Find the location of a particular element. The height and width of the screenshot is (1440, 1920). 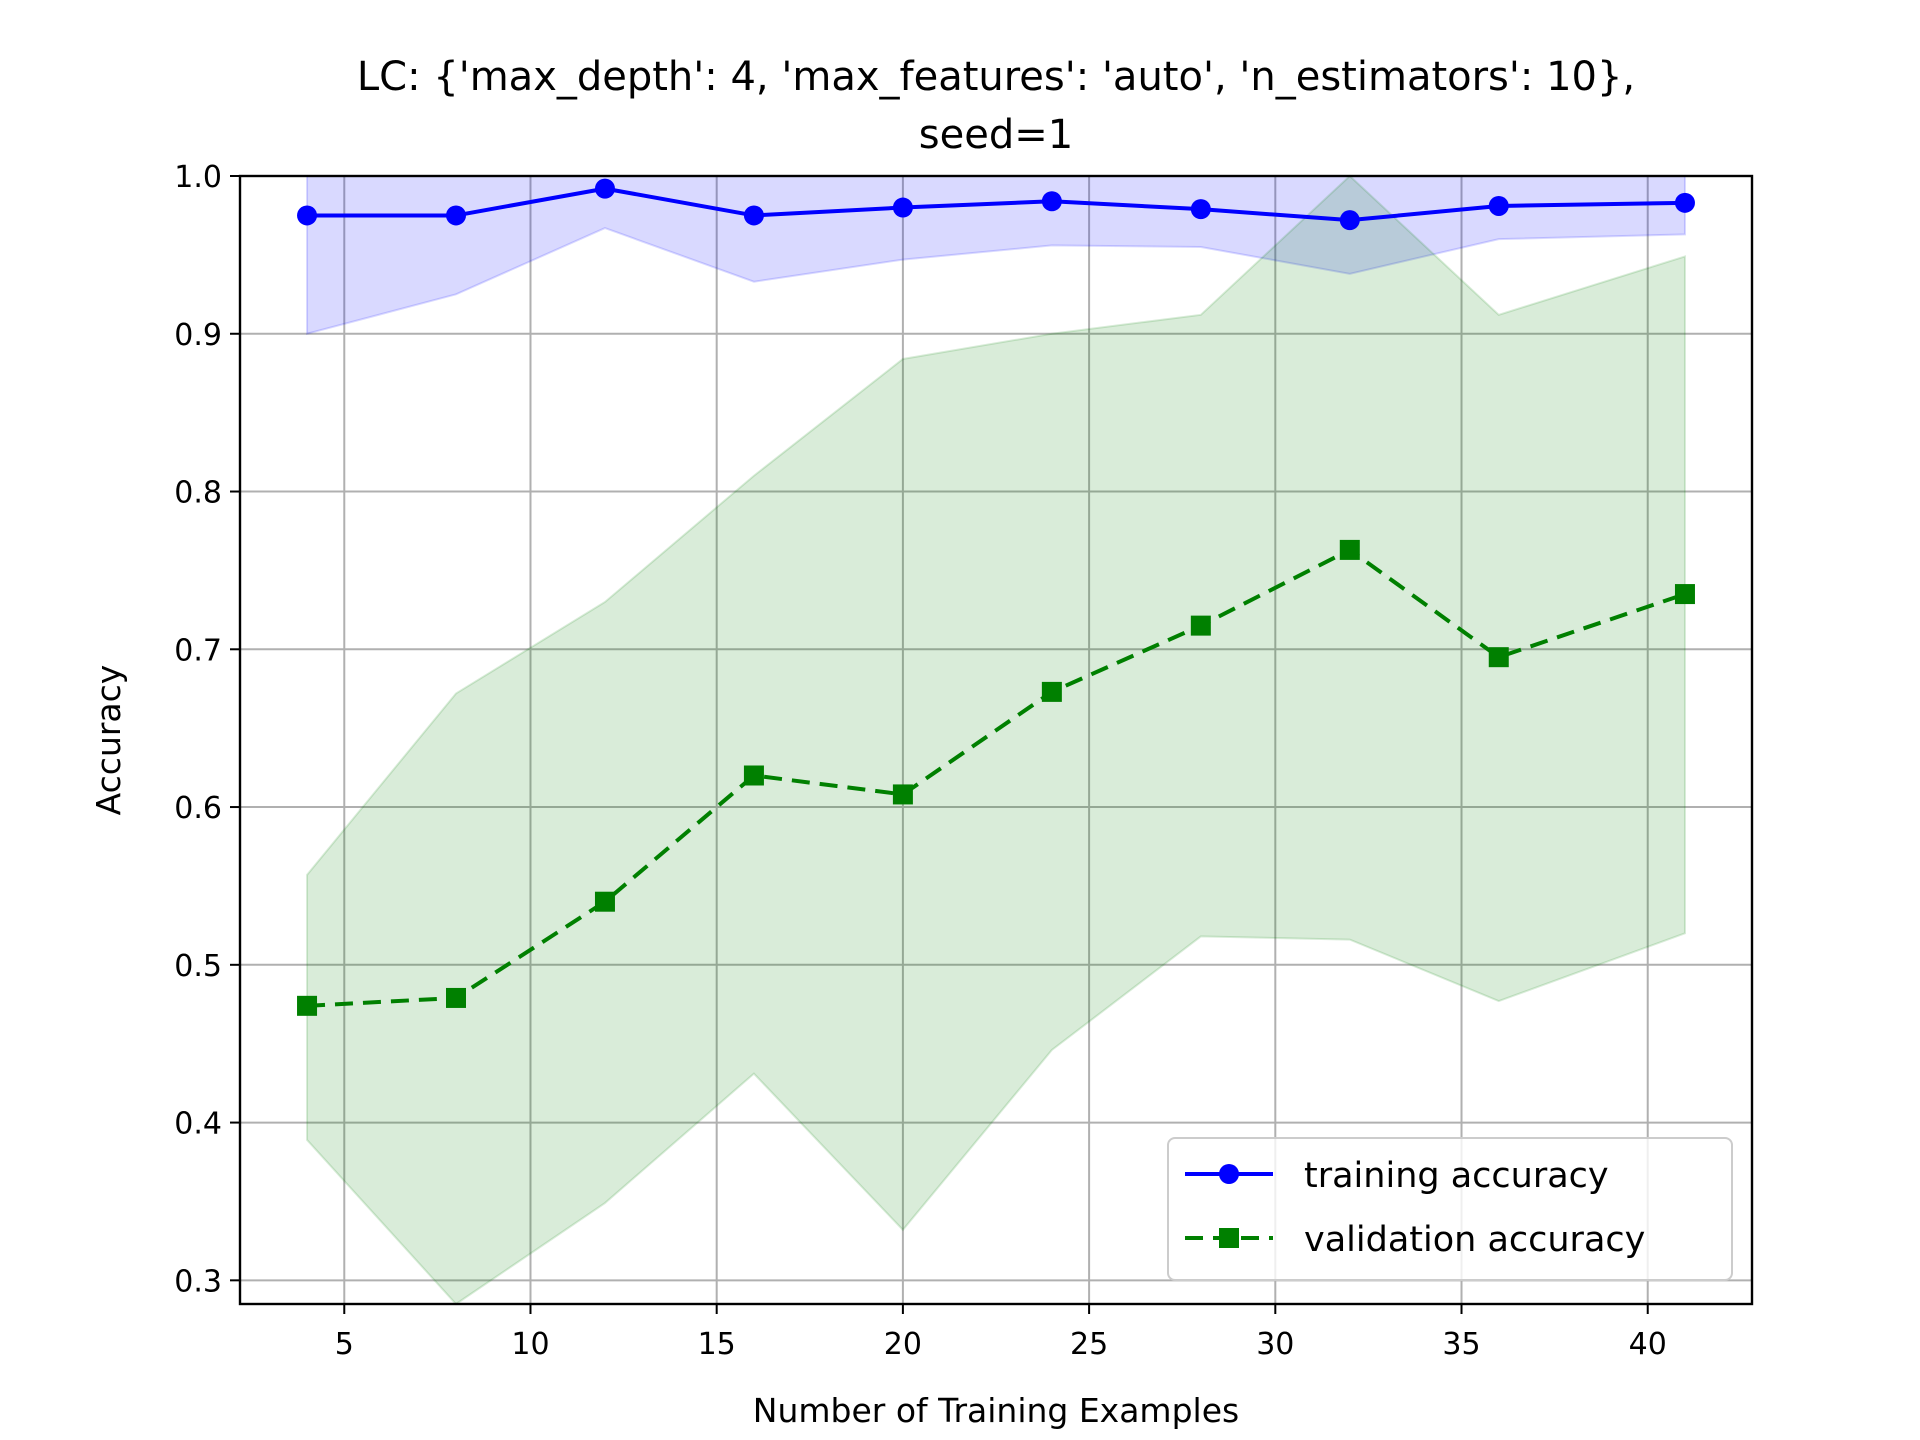

y-tick-label: 0.9 is located at coordinates (198, 335).